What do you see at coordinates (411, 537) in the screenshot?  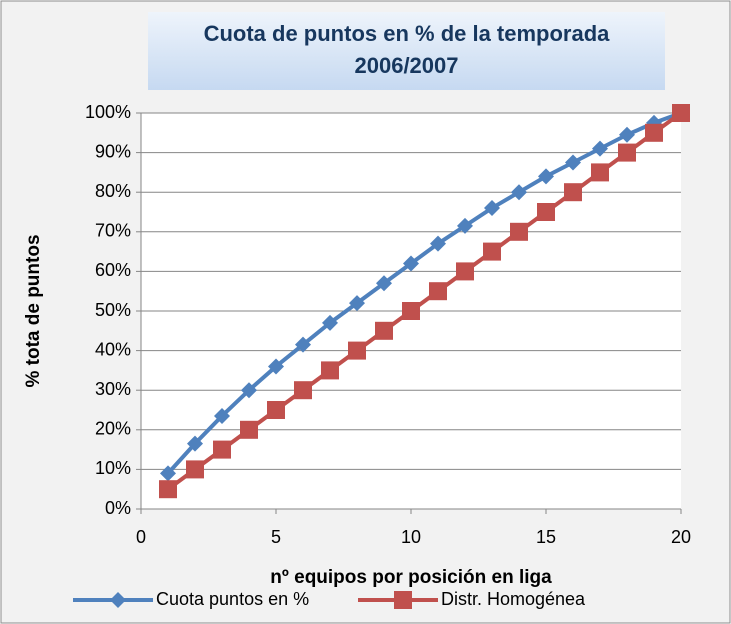 I see `x-tick-label: 10` at bounding box center [411, 537].